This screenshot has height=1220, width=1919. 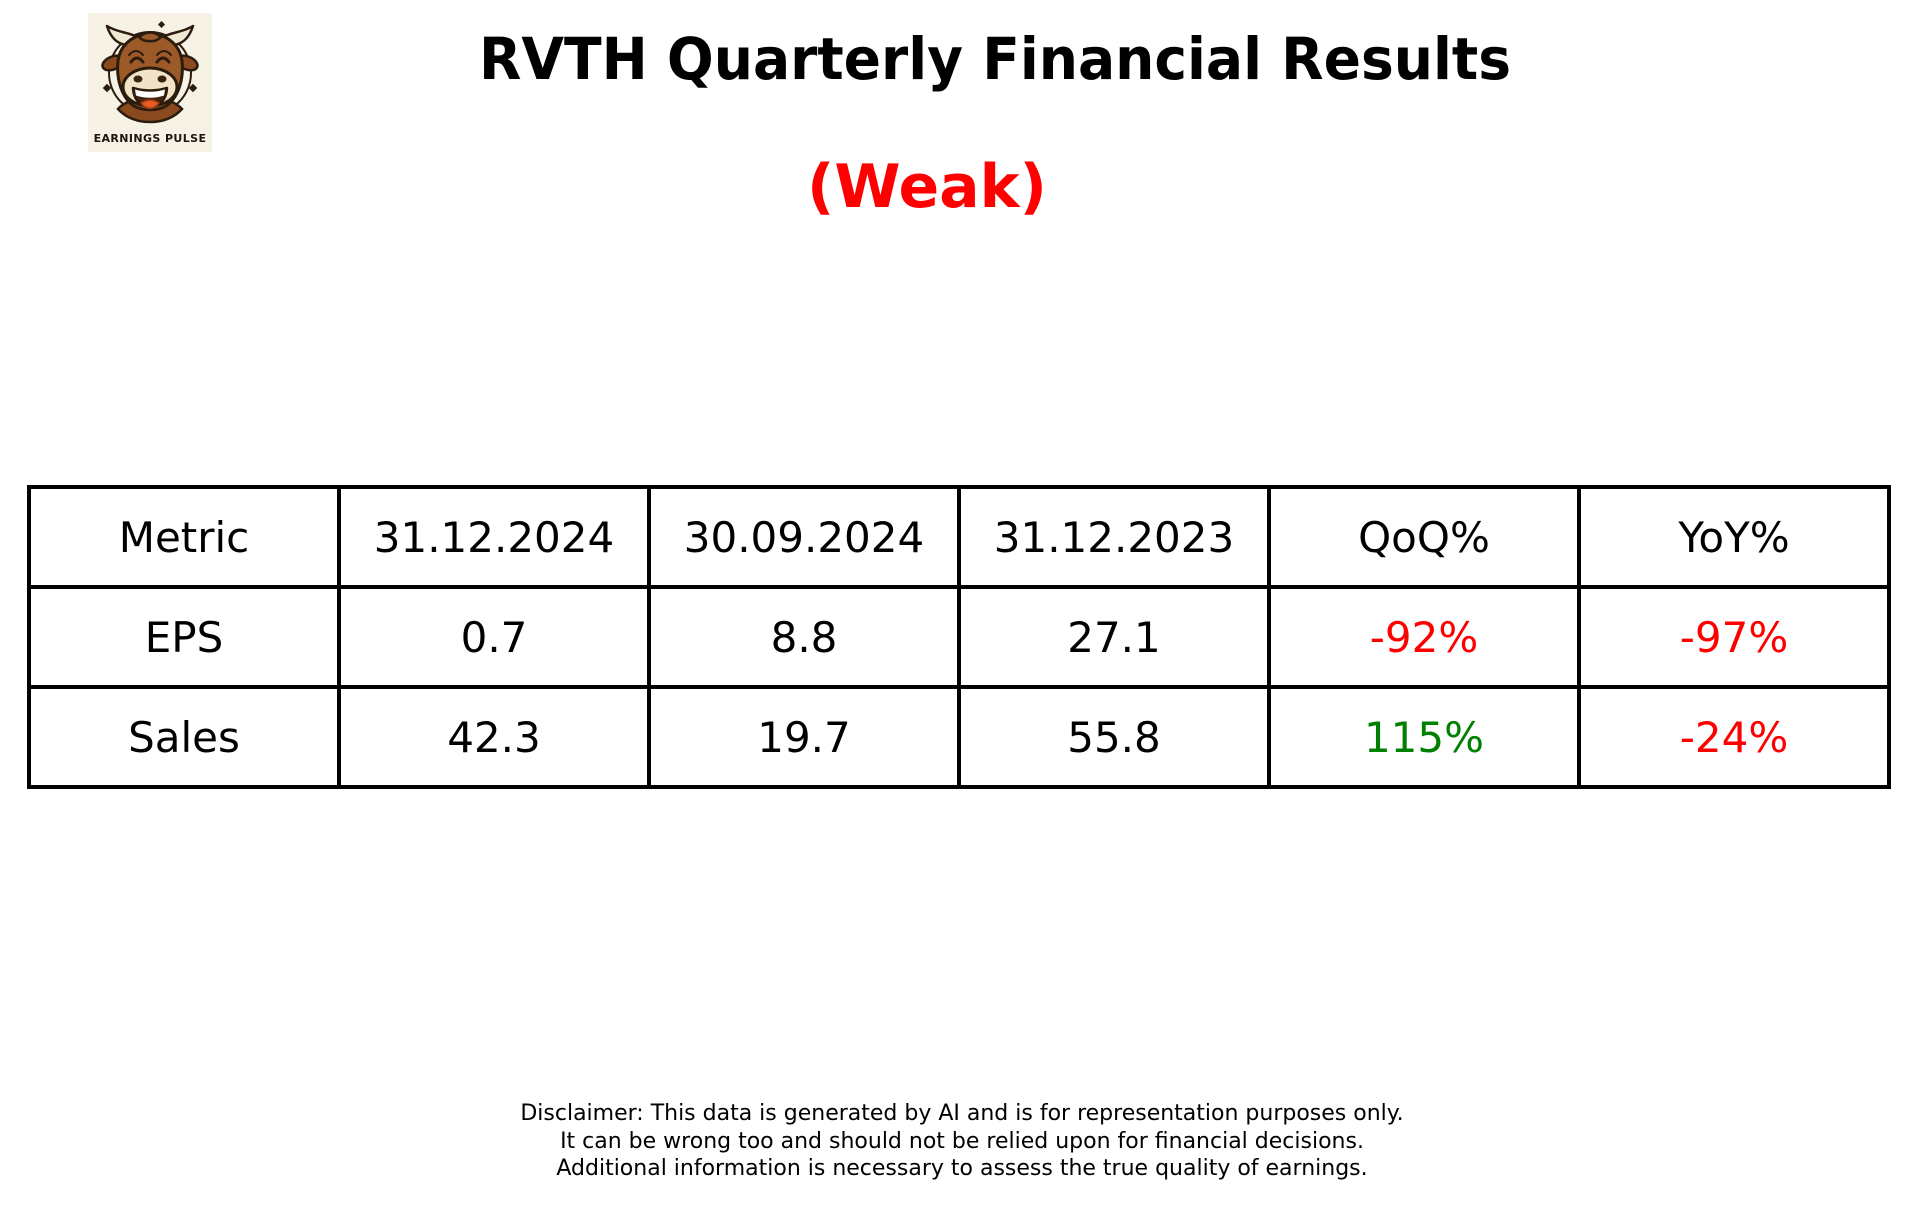 What do you see at coordinates (184, 537) in the screenshot?
I see `column-header-metric: Metric` at bounding box center [184, 537].